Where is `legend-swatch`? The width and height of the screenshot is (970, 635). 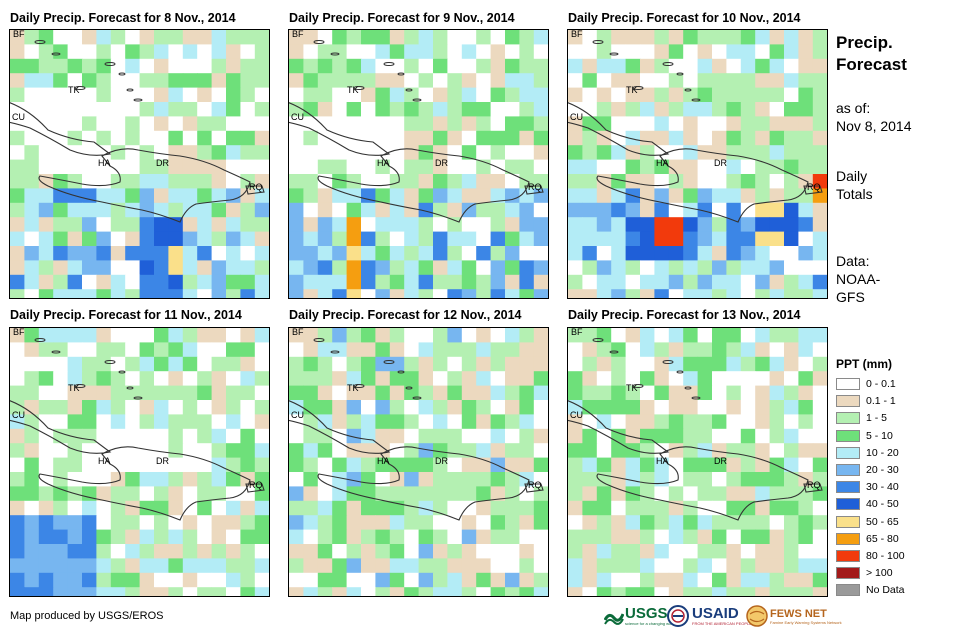
legend-swatch is located at coordinates (848, 521).